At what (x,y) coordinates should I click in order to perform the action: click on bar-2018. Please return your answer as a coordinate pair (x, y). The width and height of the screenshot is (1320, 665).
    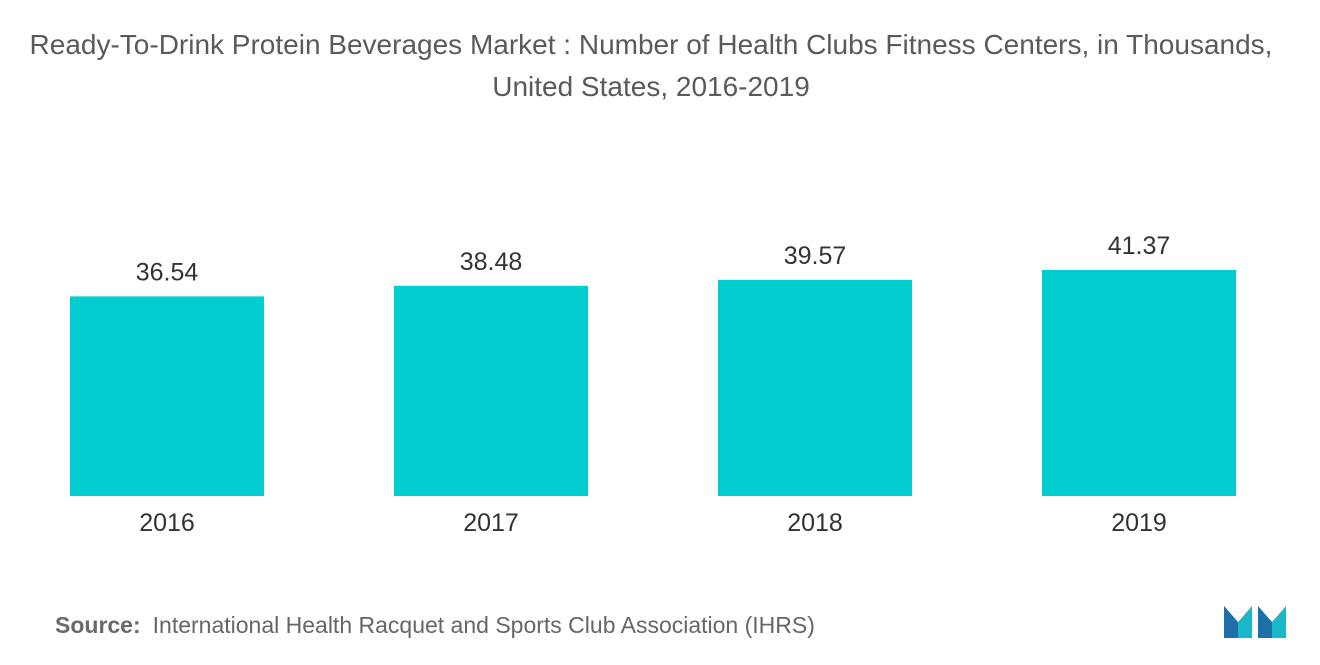
    Looking at the image, I should click on (815, 387).